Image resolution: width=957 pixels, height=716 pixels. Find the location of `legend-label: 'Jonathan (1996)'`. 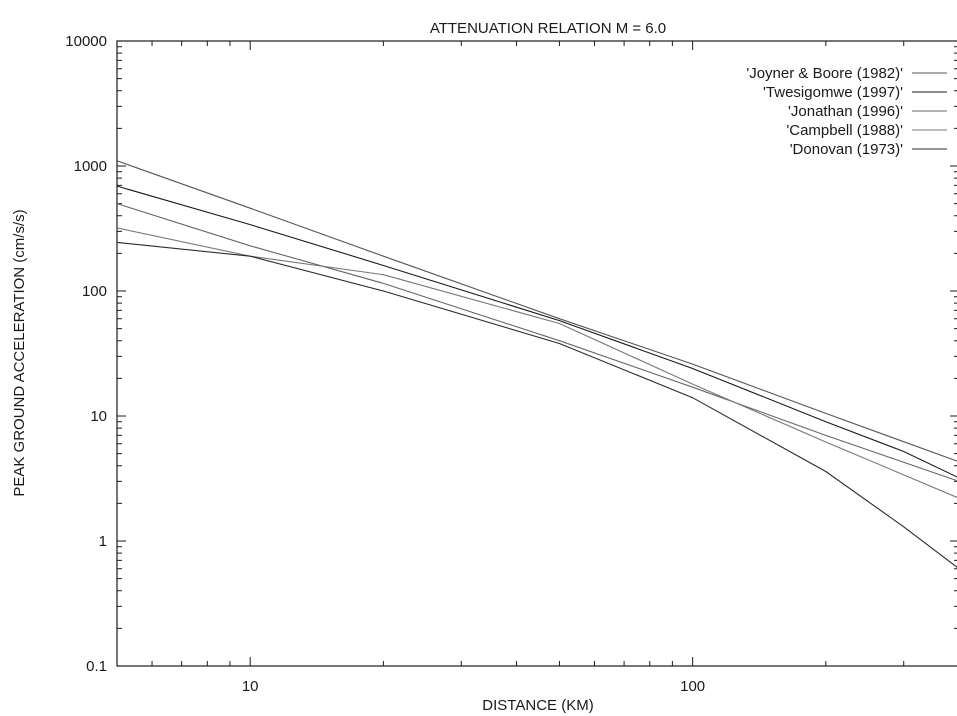

legend-label: 'Jonathan (1996)' is located at coordinates (845, 111).